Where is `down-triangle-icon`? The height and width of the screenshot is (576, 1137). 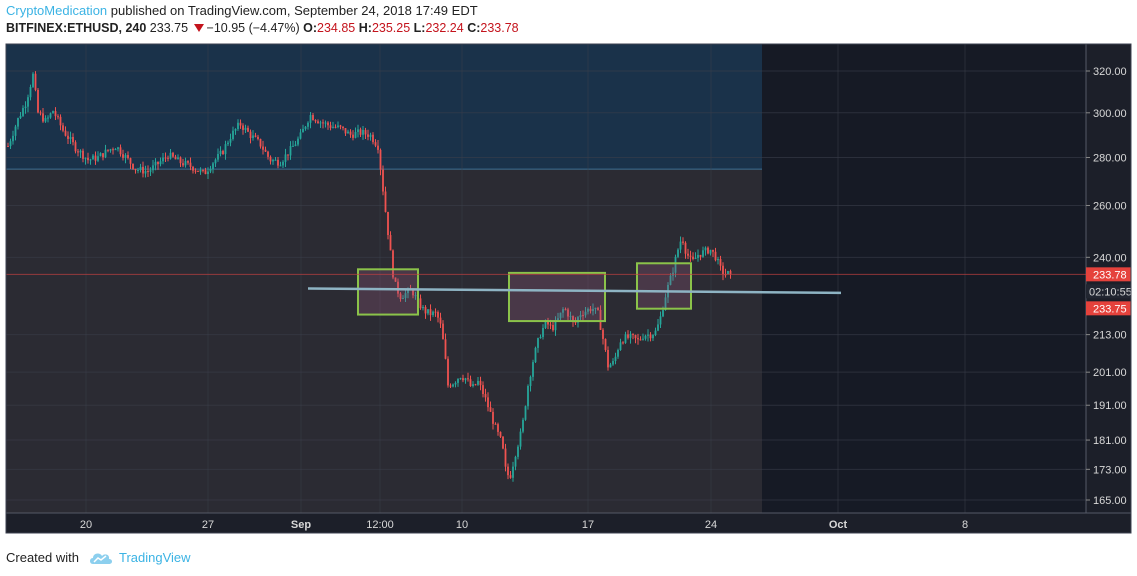 down-triangle-icon is located at coordinates (198, 28).